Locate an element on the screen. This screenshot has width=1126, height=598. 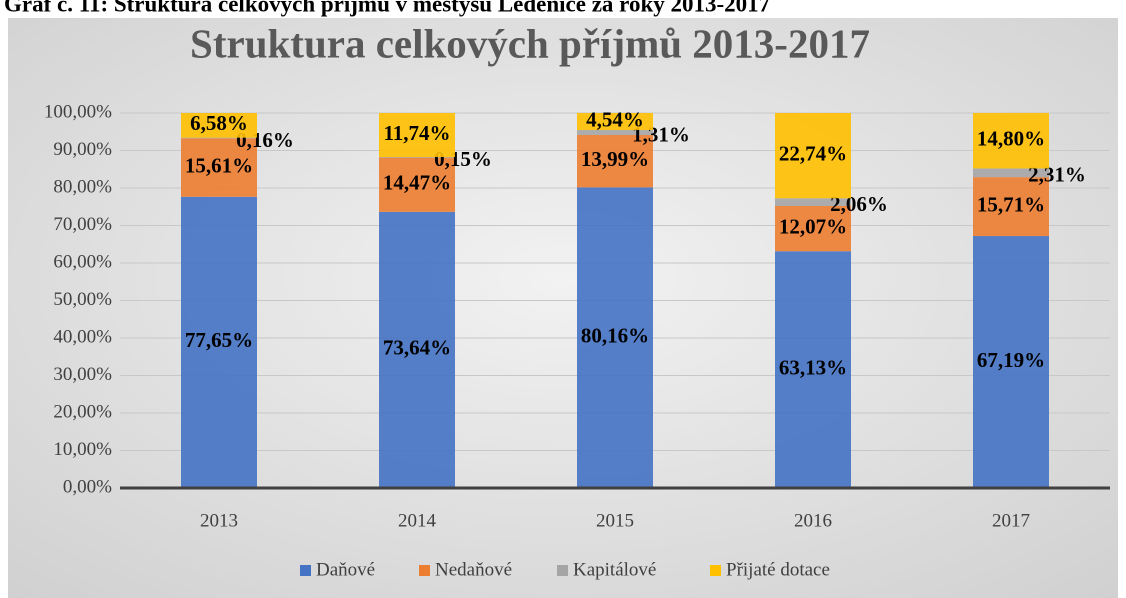
data-label: 80,16% is located at coordinates (615, 336).